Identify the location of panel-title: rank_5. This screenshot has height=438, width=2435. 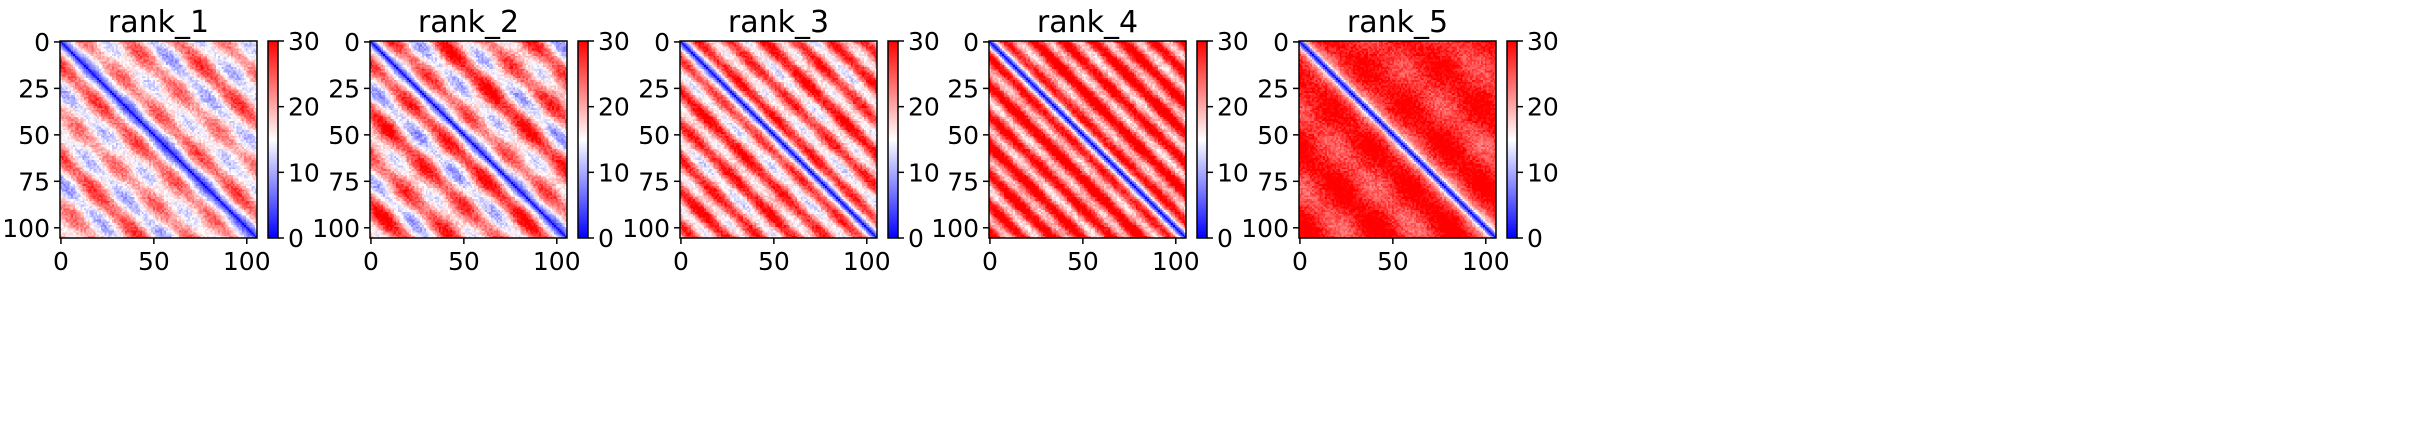
(1397, 22).